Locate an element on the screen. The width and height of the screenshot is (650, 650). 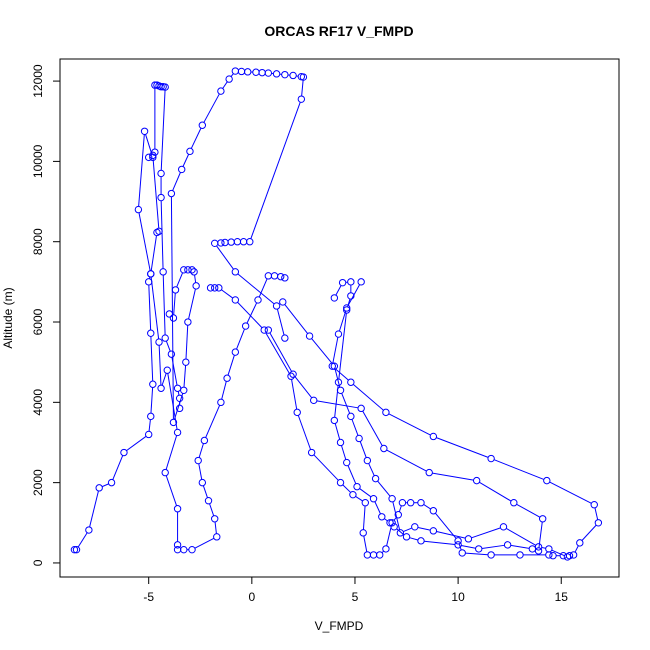
x-axis: -5 0 5 10 15 is located at coordinates (355, 590).